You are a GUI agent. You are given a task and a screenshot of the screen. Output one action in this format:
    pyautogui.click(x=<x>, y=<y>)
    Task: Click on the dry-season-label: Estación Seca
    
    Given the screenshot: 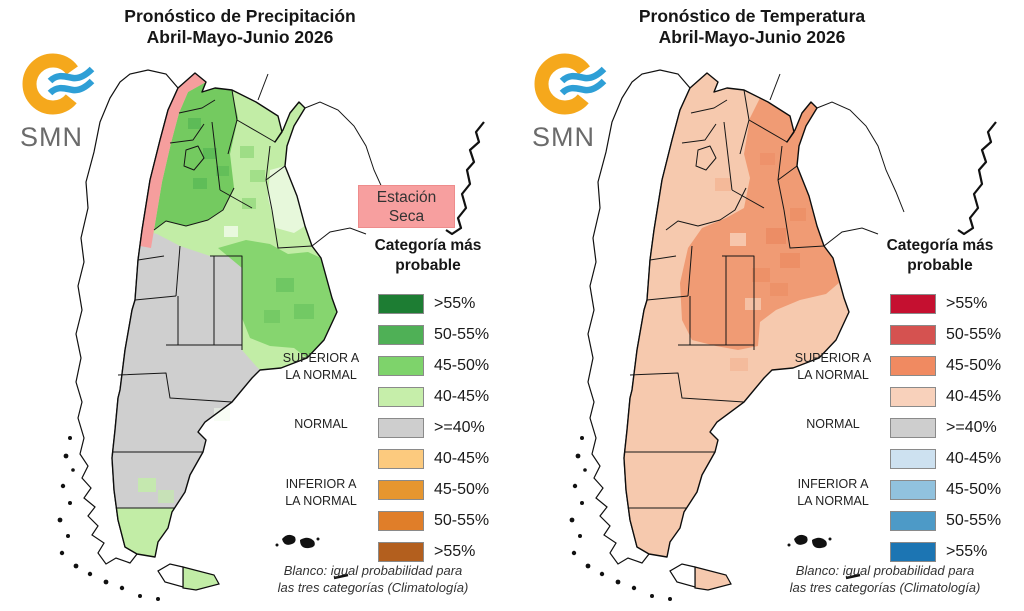 What is the action you would take?
    pyautogui.click(x=406, y=206)
    